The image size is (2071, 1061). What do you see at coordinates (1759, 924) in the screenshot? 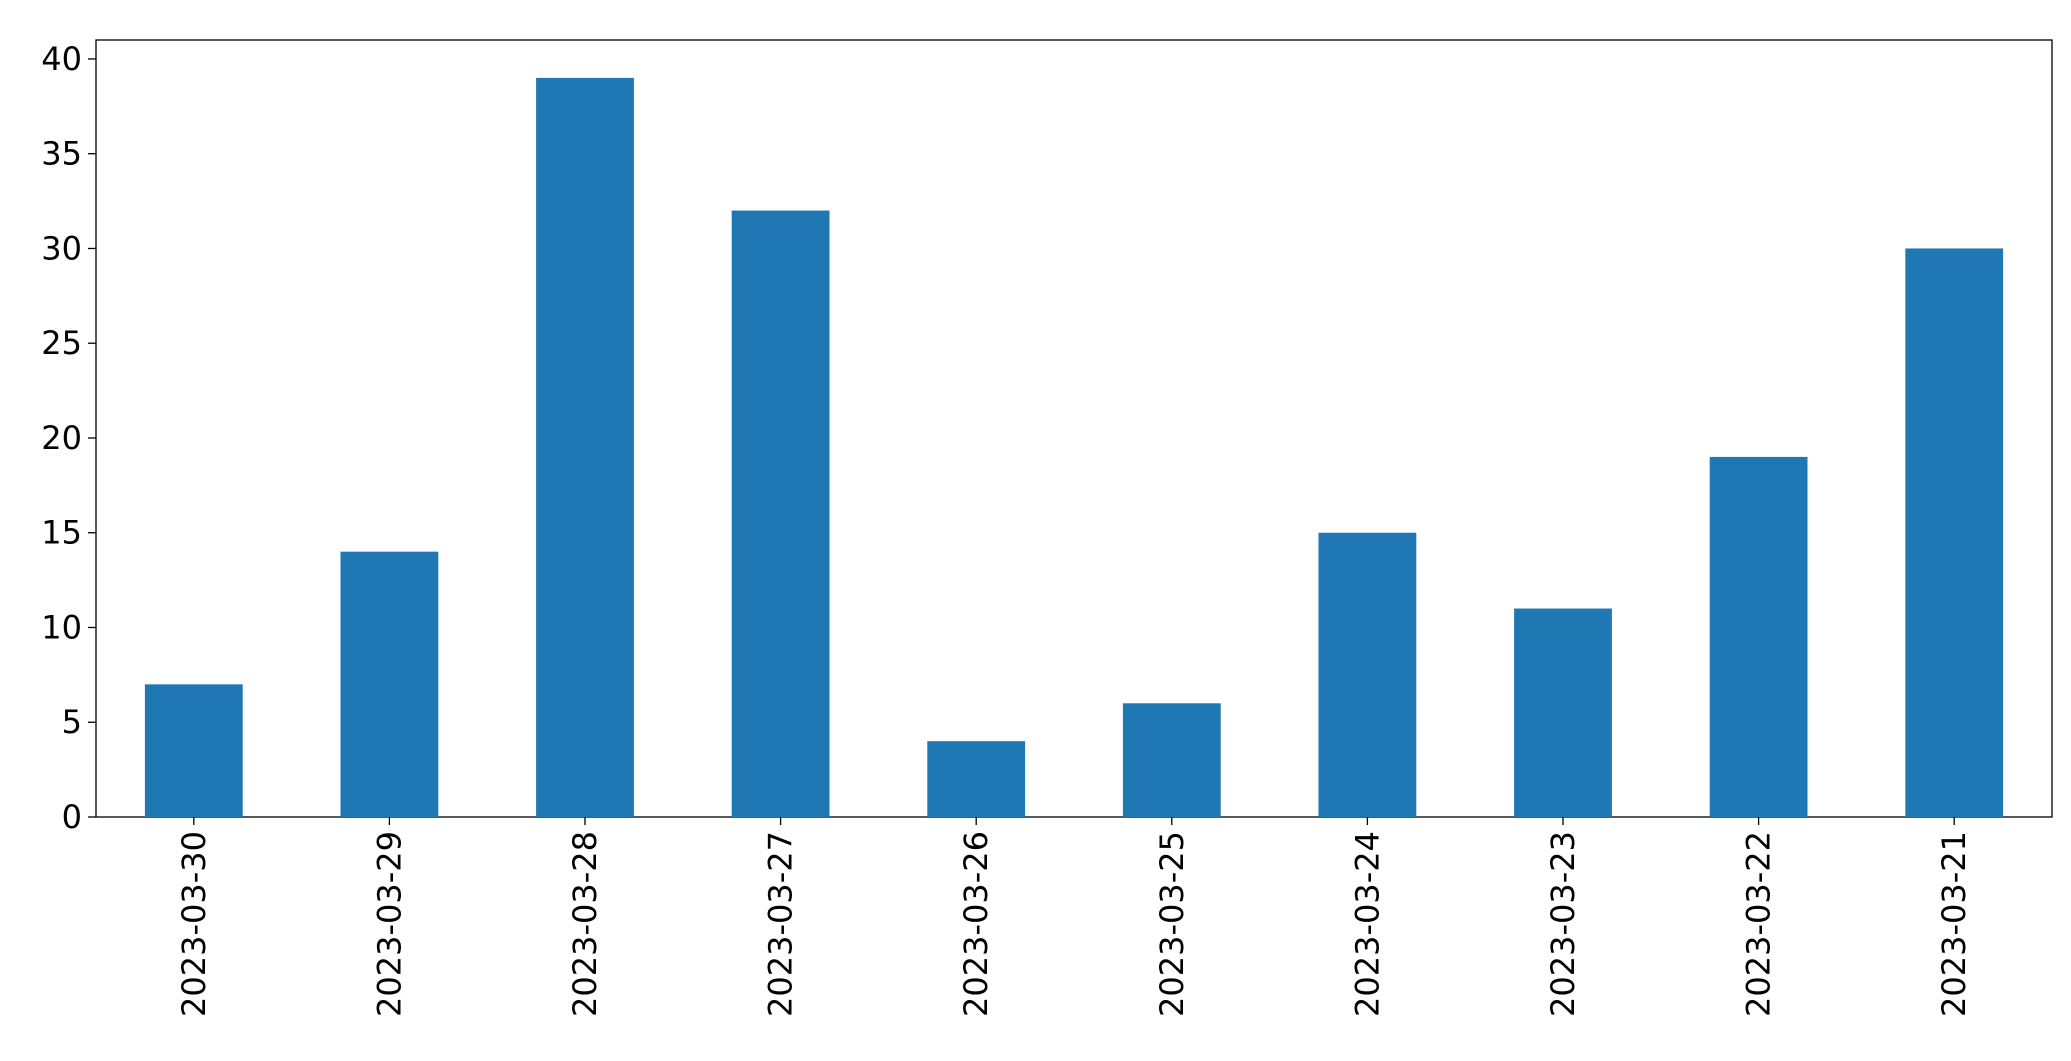
I see `x-tick-label: 2023-03-22` at bounding box center [1759, 924].